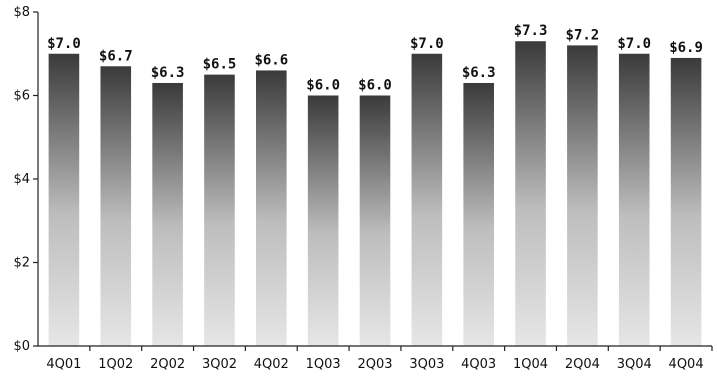 The height and width of the screenshot is (383, 717). Describe the element at coordinates (530, 364) in the screenshot. I see `x-tick-label: 1Q04` at that location.